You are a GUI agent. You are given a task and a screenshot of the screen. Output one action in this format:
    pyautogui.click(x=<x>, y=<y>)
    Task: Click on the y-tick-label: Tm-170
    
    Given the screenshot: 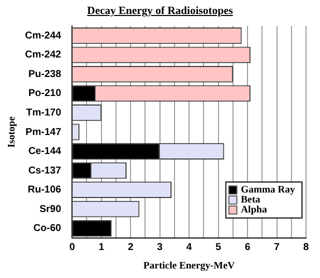 What is the action you would take?
    pyautogui.click(x=44, y=112)
    